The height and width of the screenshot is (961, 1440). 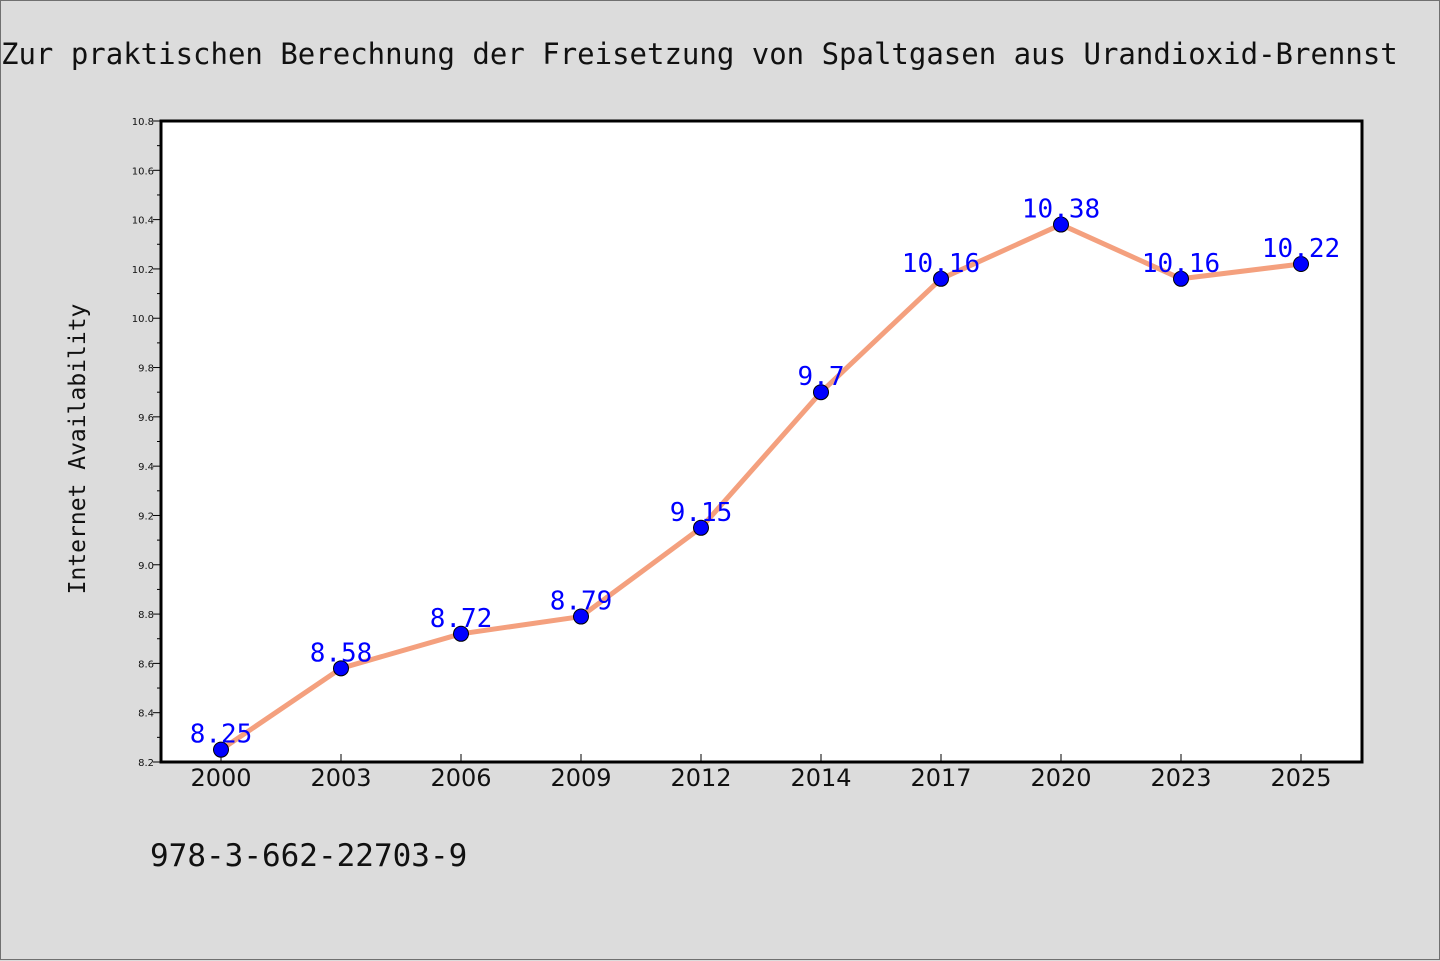 I want to click on y-tick-label: 10.8, so click(x=143, y=122).